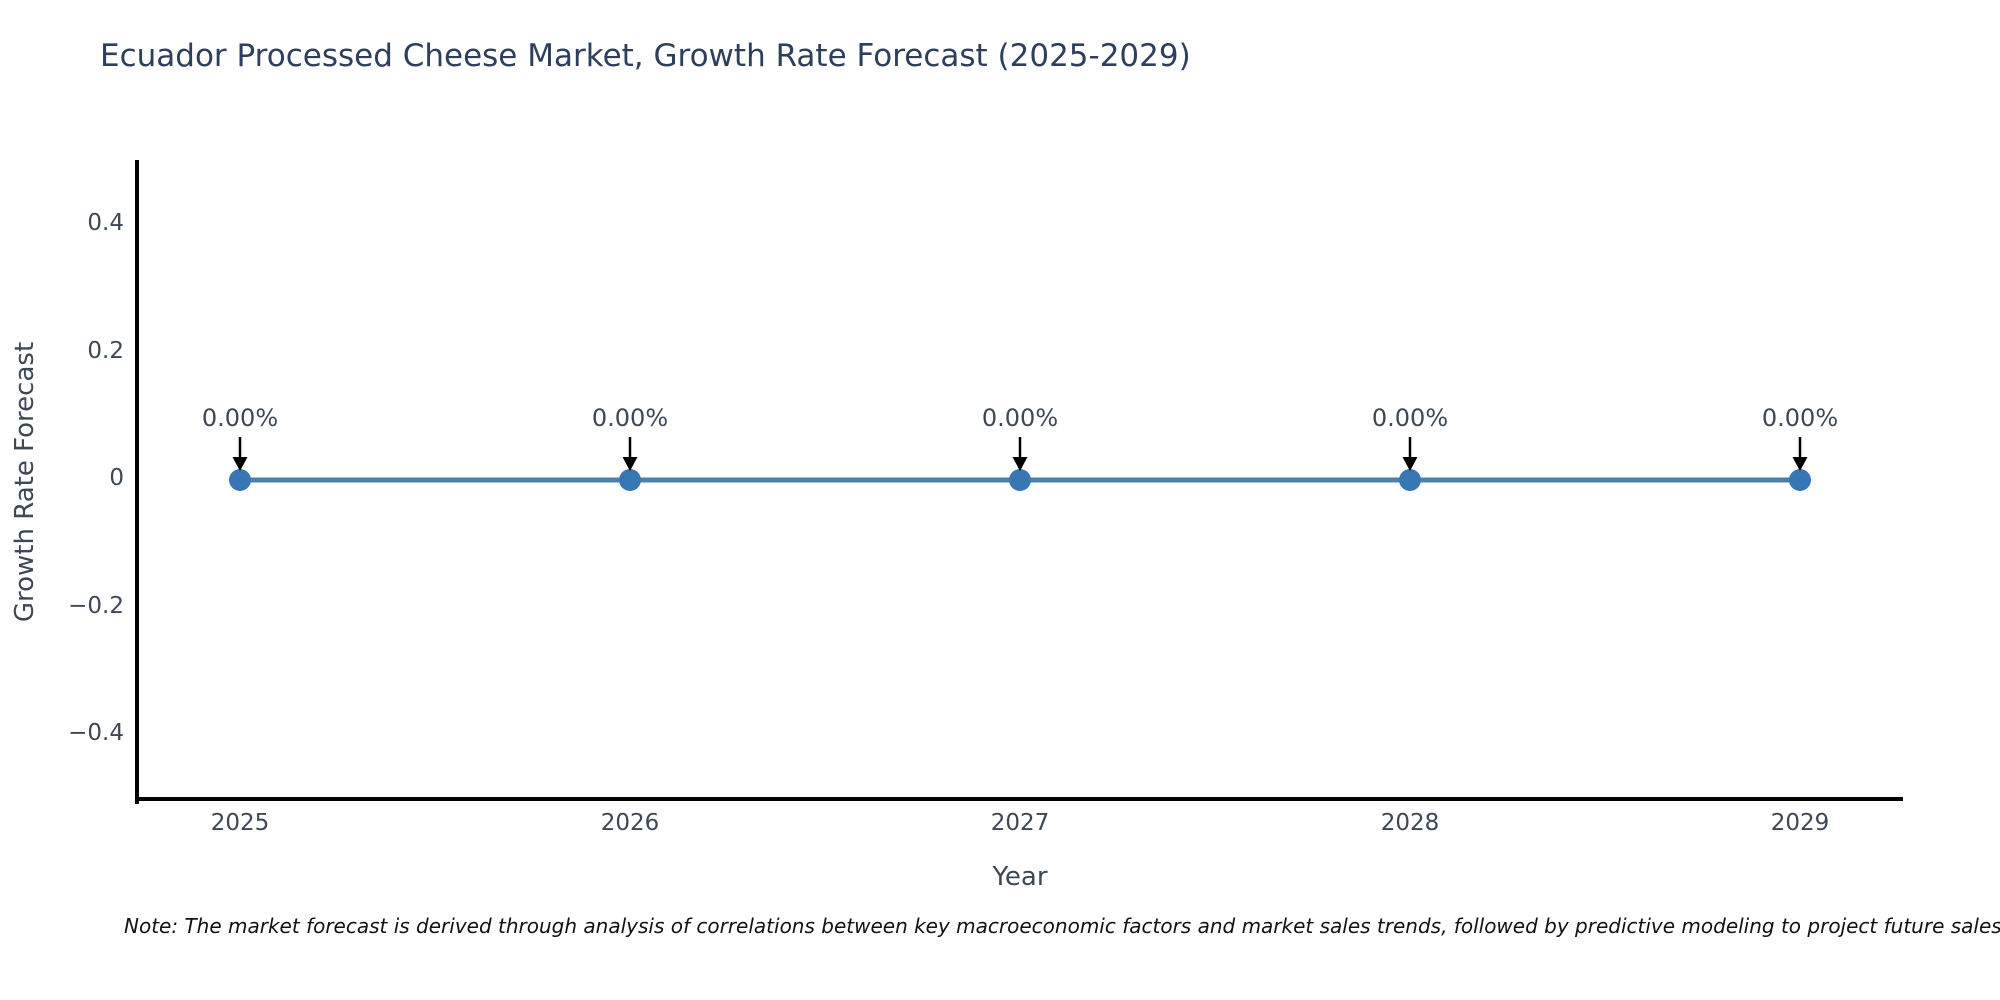  I want to click on y-tick-label: −0.2, so click(96, 605).